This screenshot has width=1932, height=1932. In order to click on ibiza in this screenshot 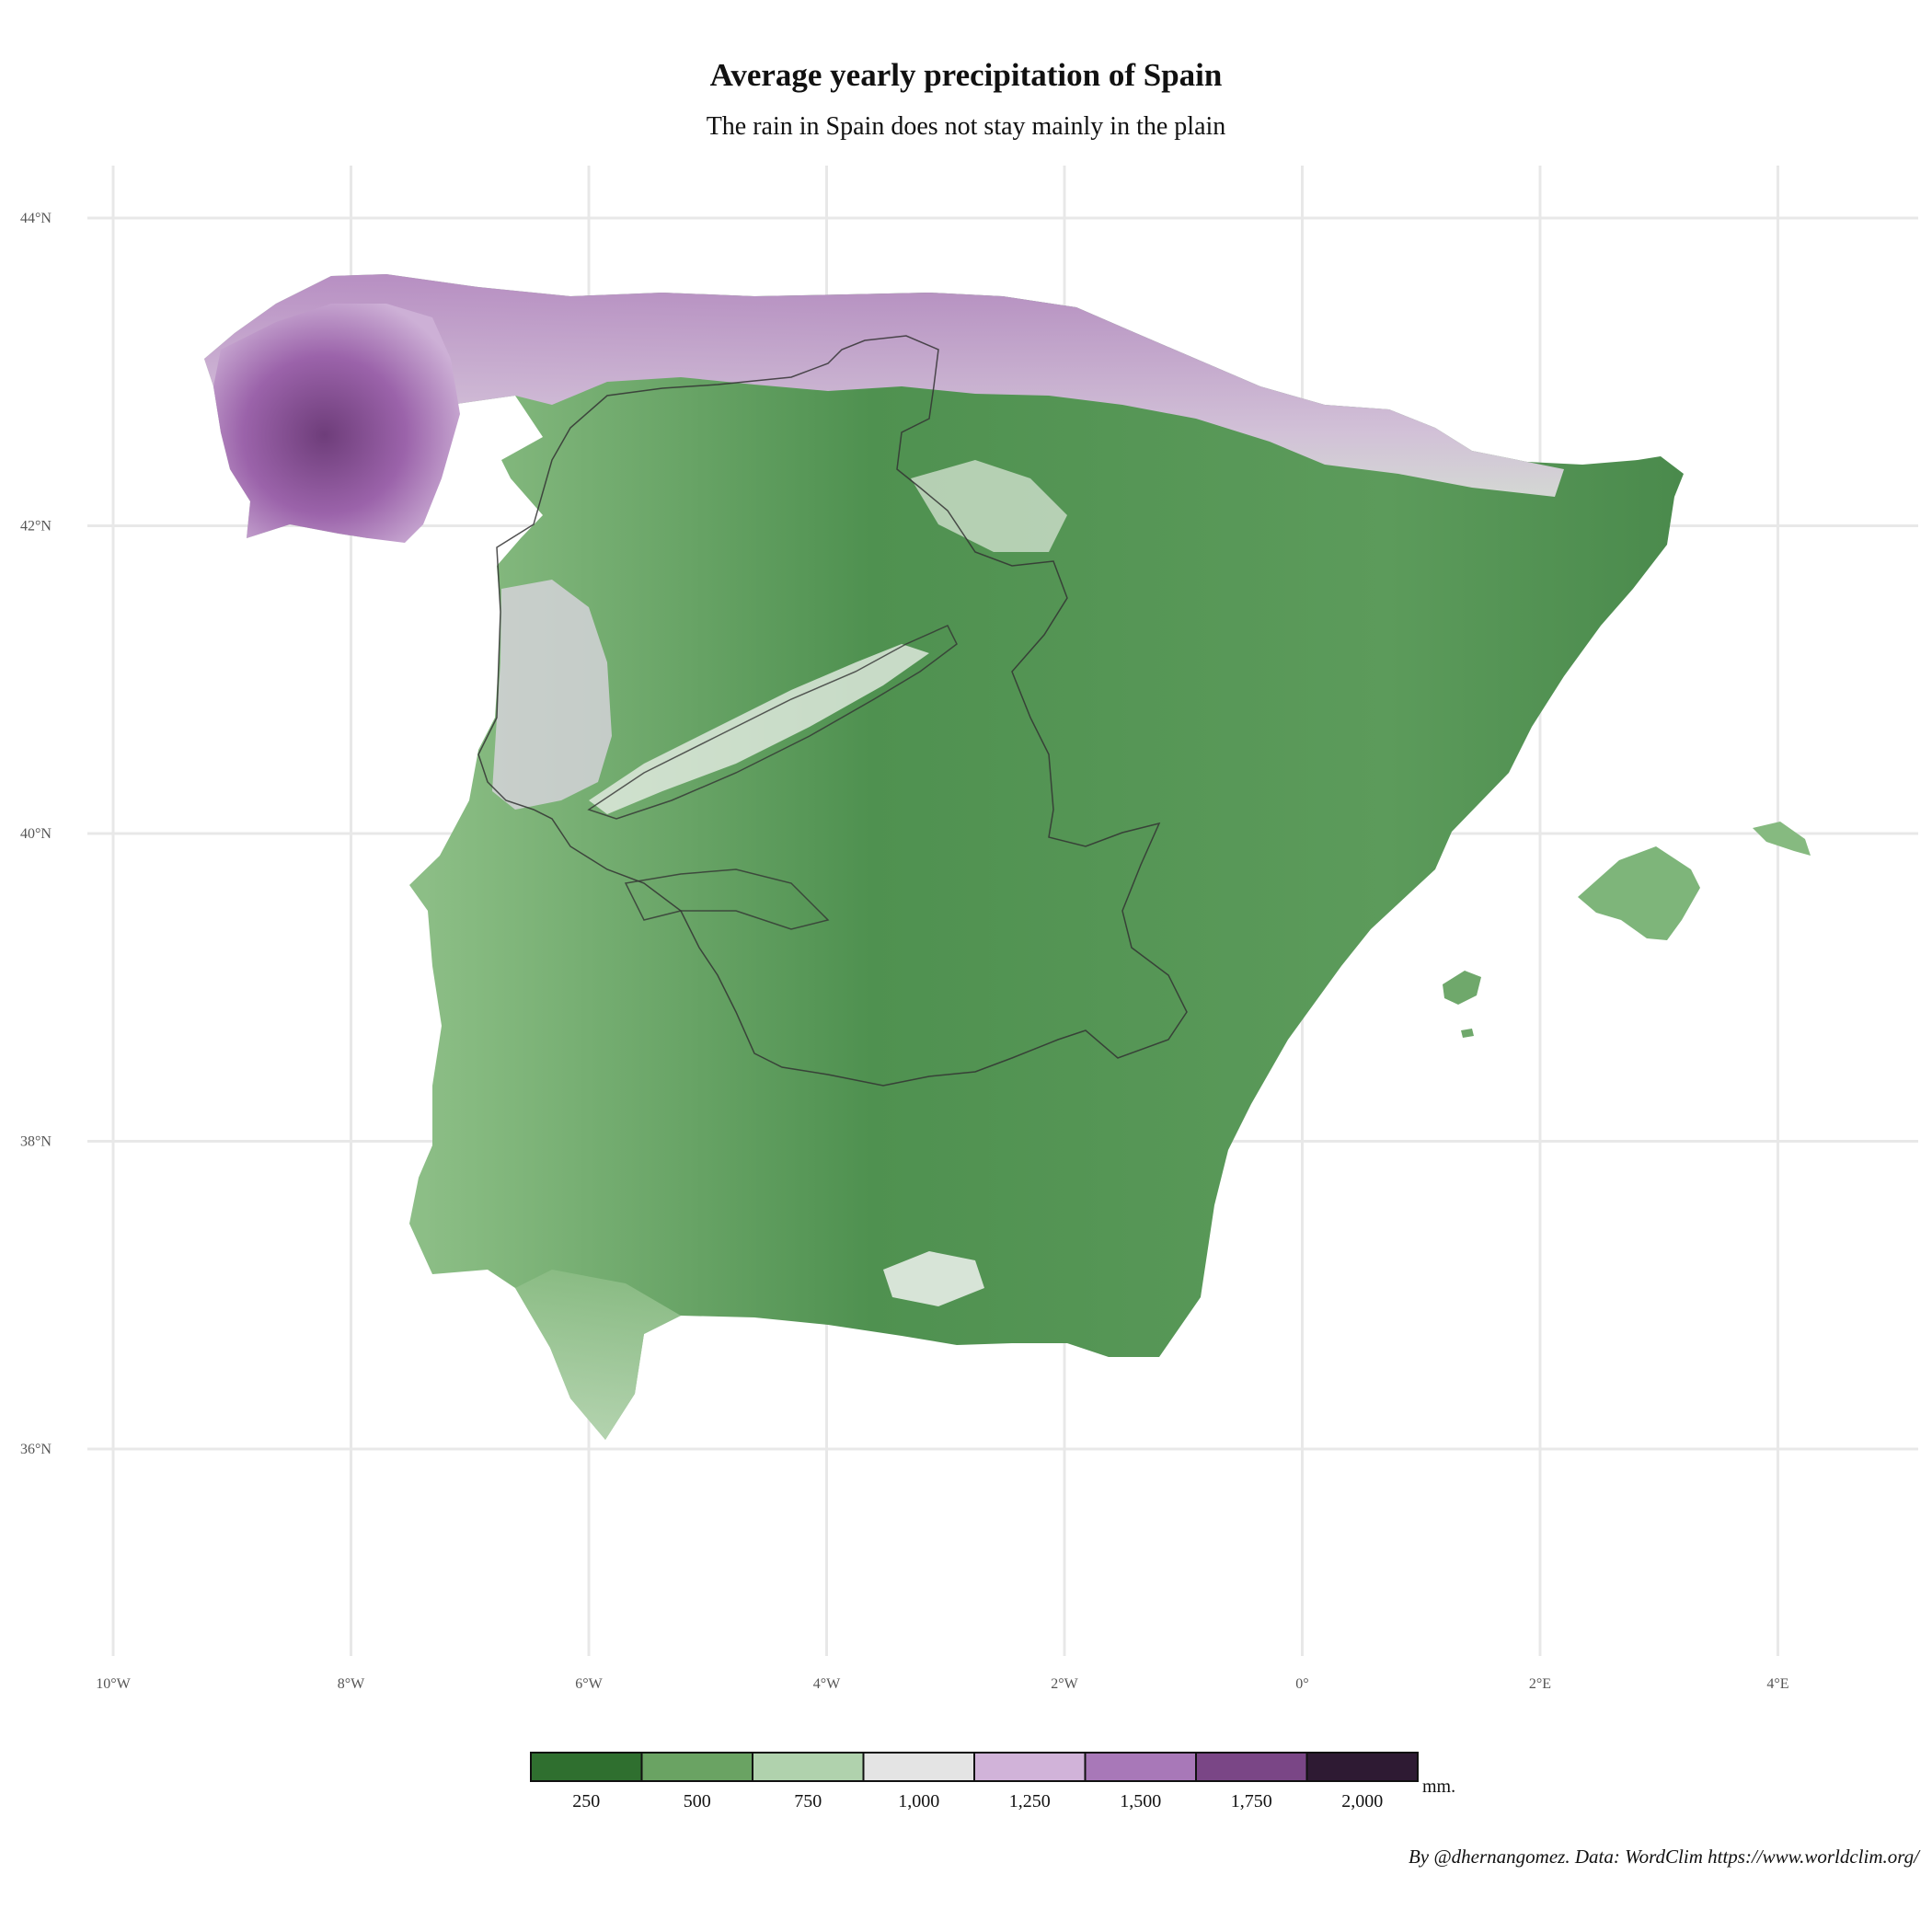, I will do `click(1462, 988)`.